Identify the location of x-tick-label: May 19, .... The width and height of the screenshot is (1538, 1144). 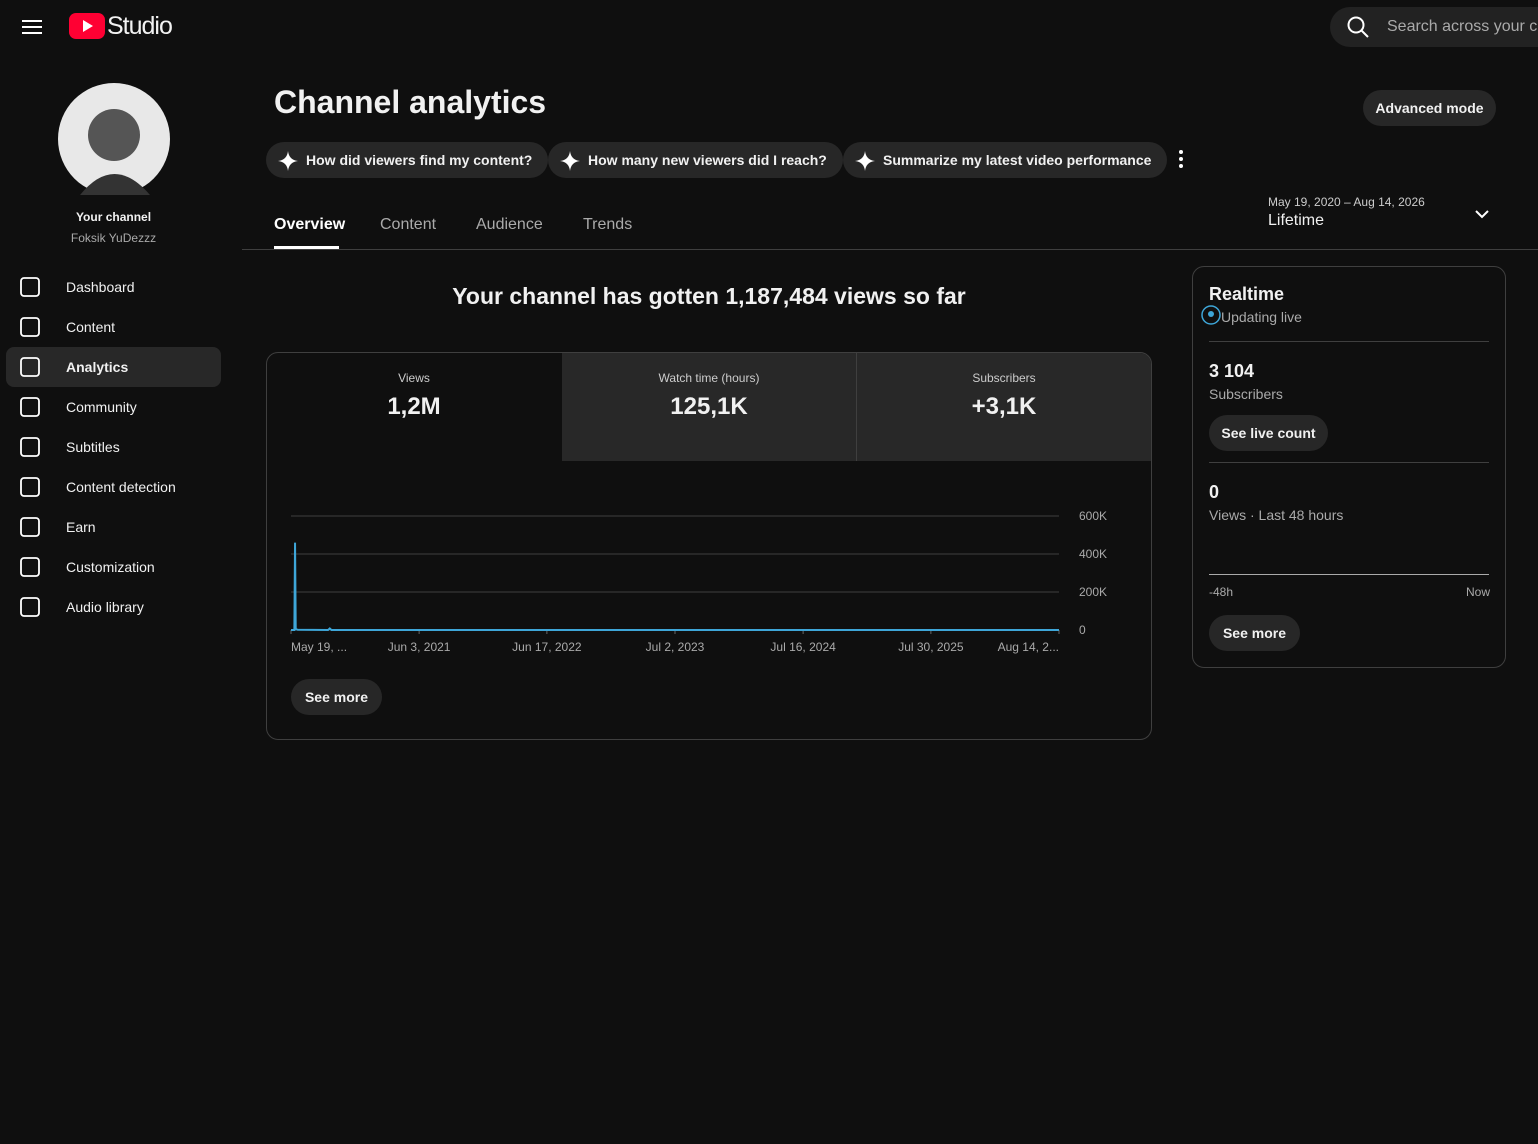
(319, 647).